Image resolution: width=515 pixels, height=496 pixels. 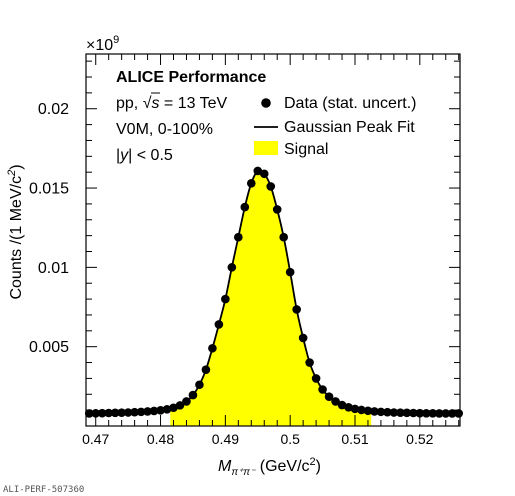 I want to click on rapidity-label: |y| < 0.5, so click(x=144, y=155).